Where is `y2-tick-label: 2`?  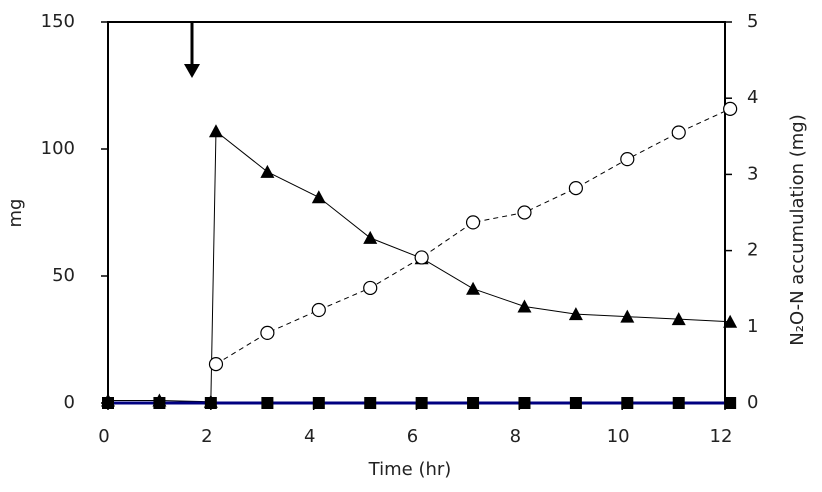
y2-tick-label: 2 is located at coordinates (752, 250).